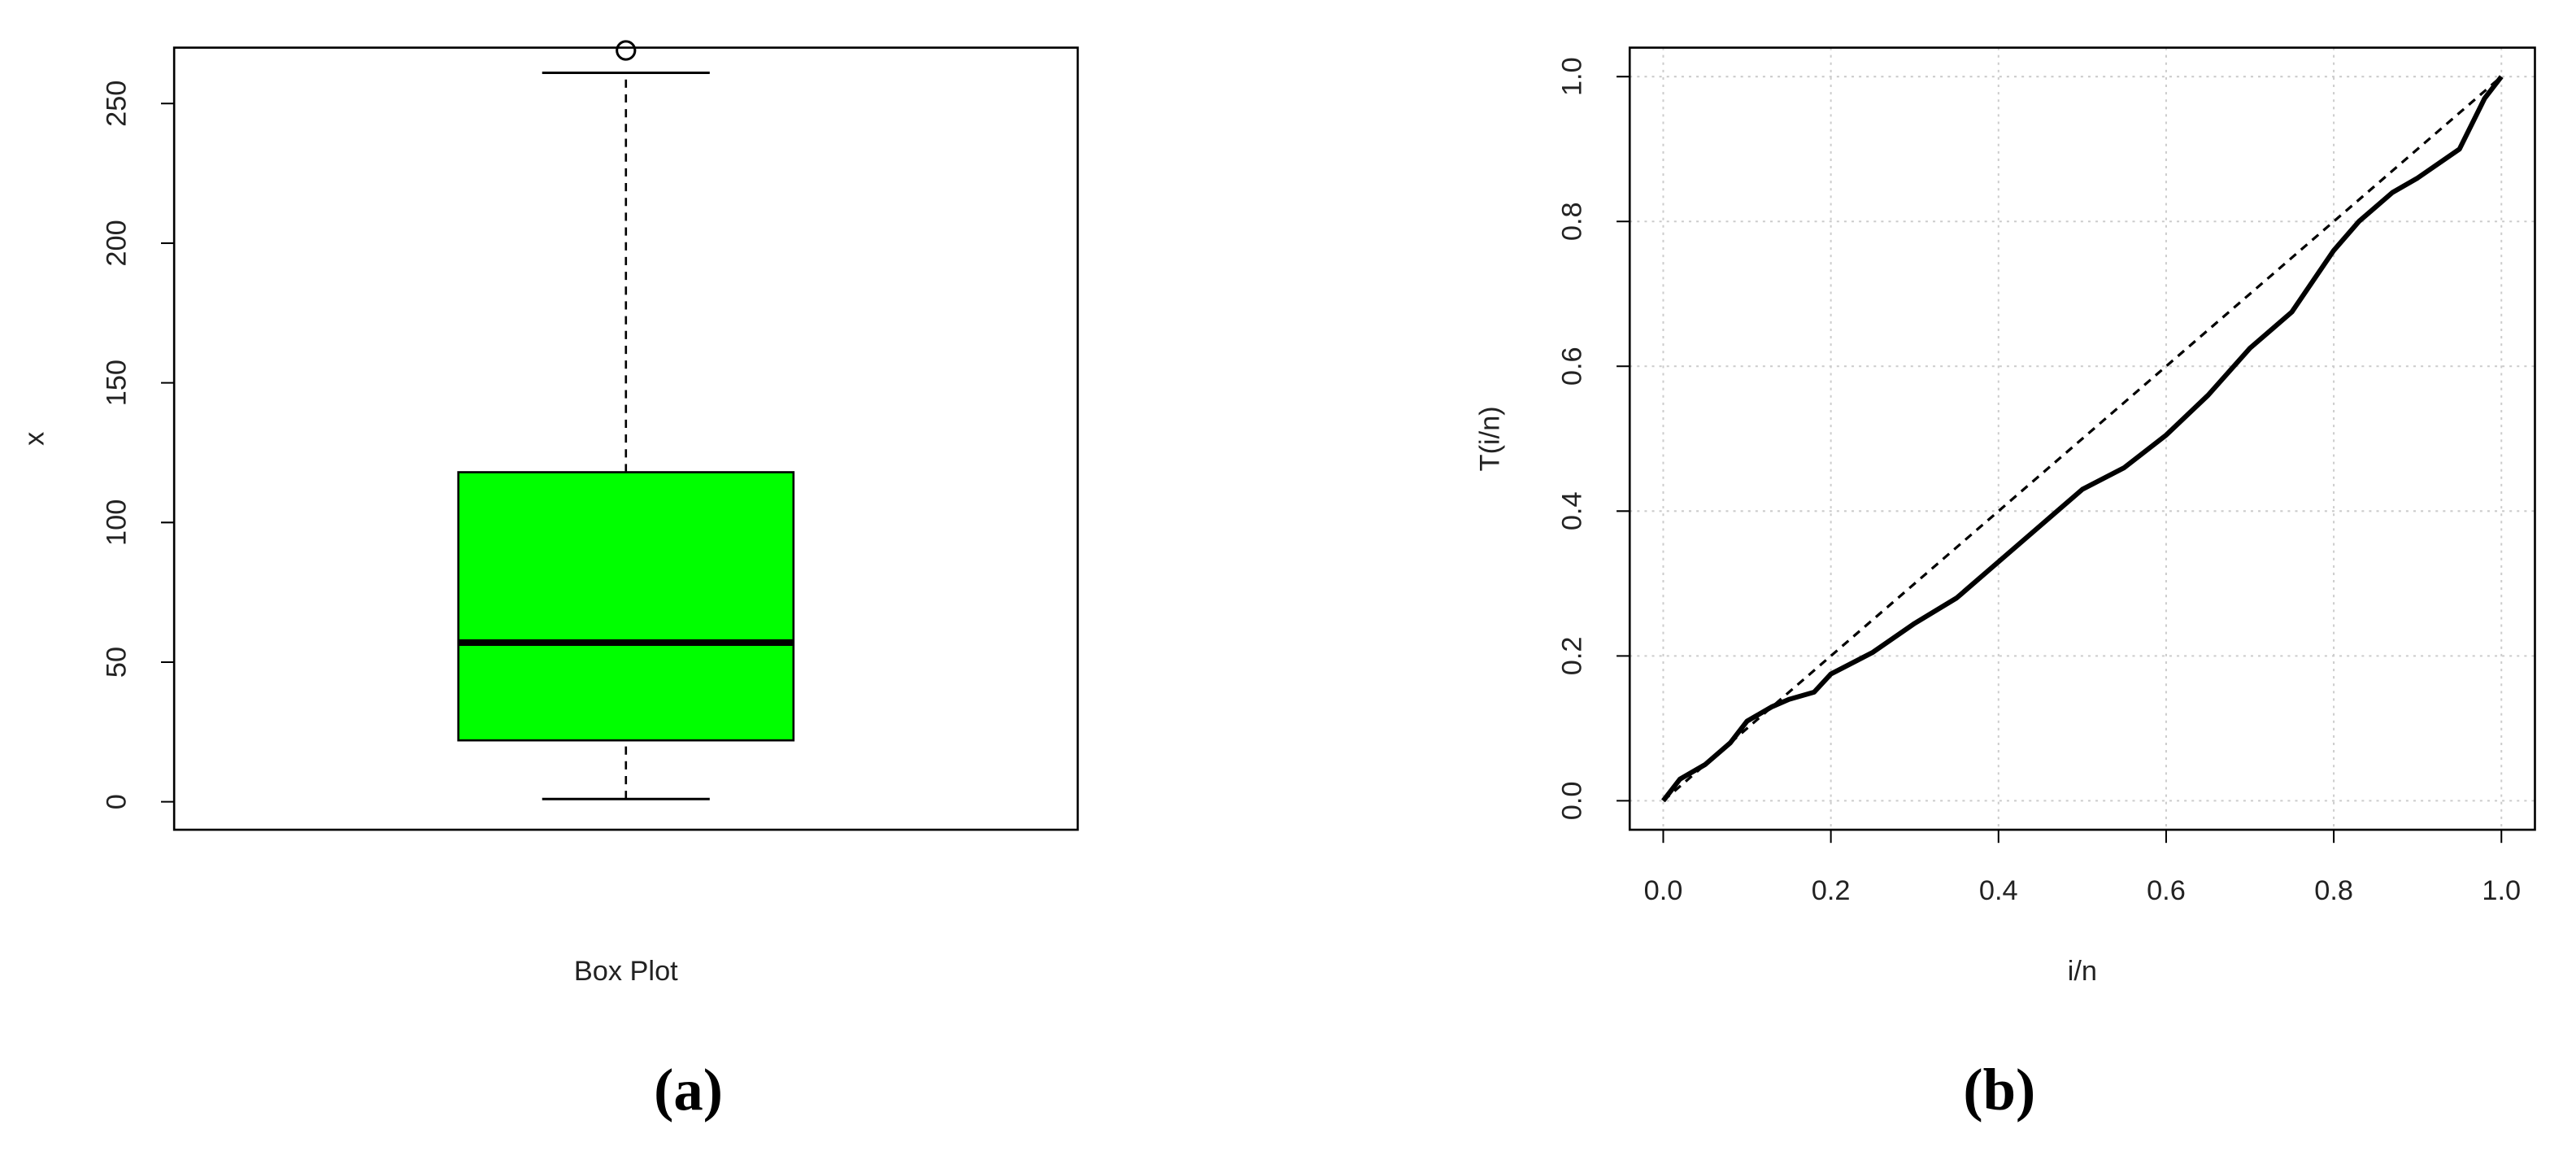 The image size is (2576, 1160). What do you see at coordinates (118, 662) in the screenshot?
I see `y-tick-label: 50` at bounding box center [118, 662].